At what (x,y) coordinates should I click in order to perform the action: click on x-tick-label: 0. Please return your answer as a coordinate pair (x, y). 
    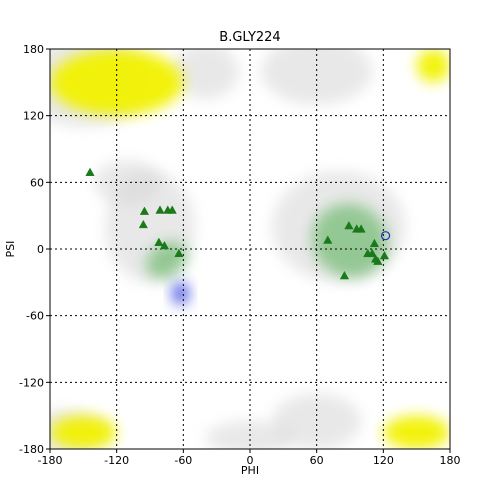
    Looking at the image, I should click on (250, 460).